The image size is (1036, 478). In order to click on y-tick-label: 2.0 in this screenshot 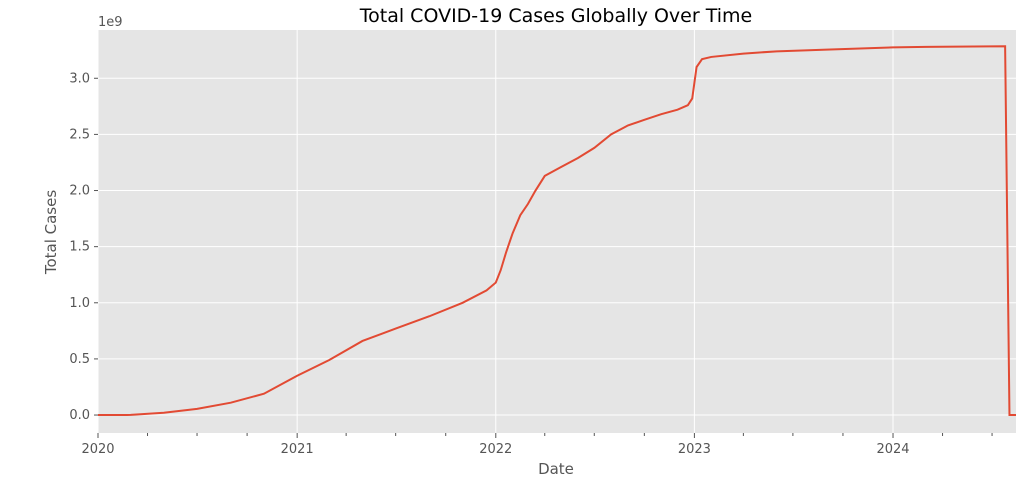, I will do `click(79, 191)`.